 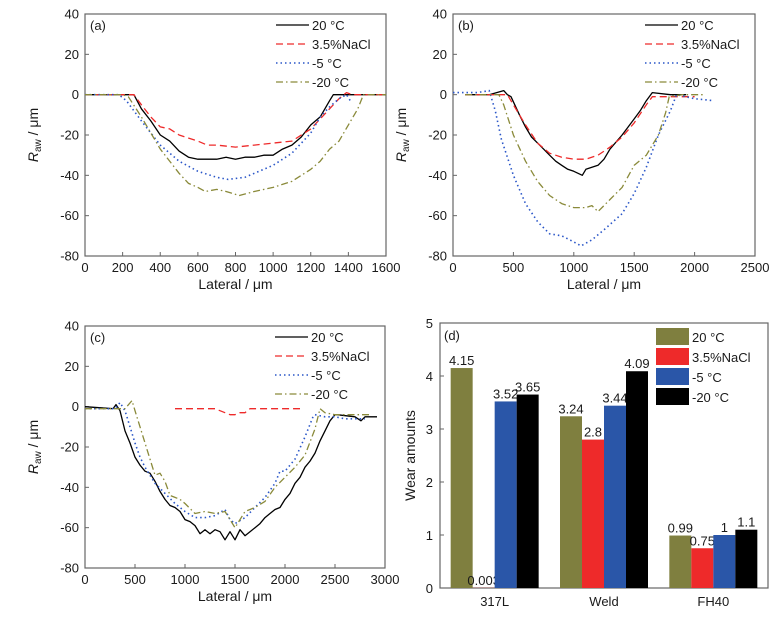 I want to click on bar-value-label: 3.44, so click(x=614, y=398).